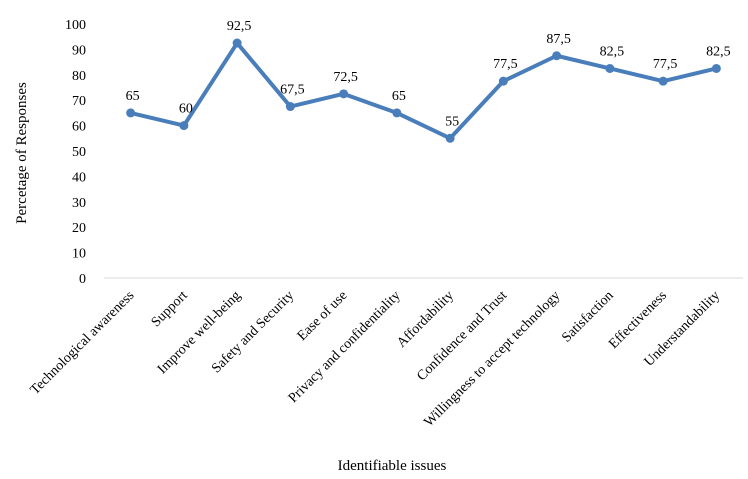 The height and width of the screenshot is (479, 748). Describe the element at coordinates (186, 109) in the screenshot. I see `data-label: 60` at that location.